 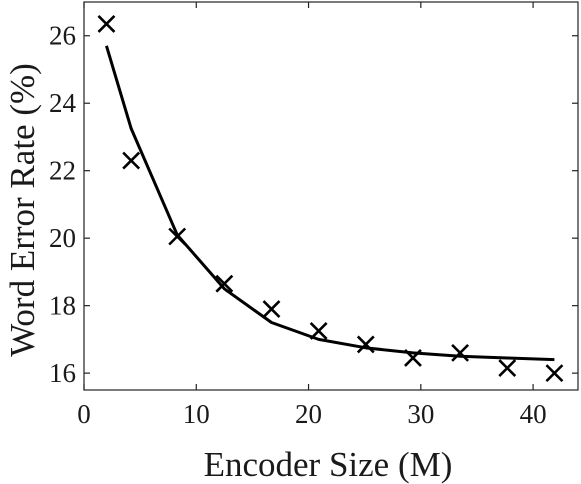 I want to click on x-tick-label: 0, so click(x=84, y=414).